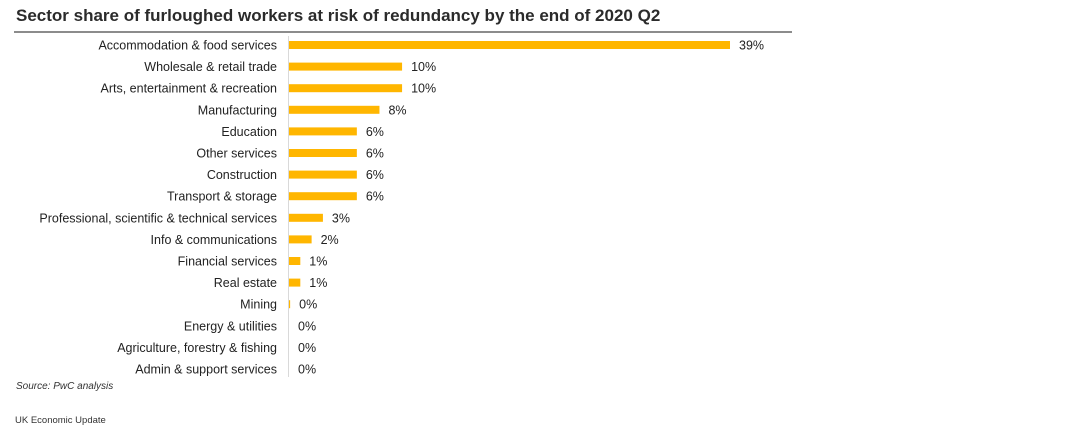  I want to click on title-divider, so click(403, 32).